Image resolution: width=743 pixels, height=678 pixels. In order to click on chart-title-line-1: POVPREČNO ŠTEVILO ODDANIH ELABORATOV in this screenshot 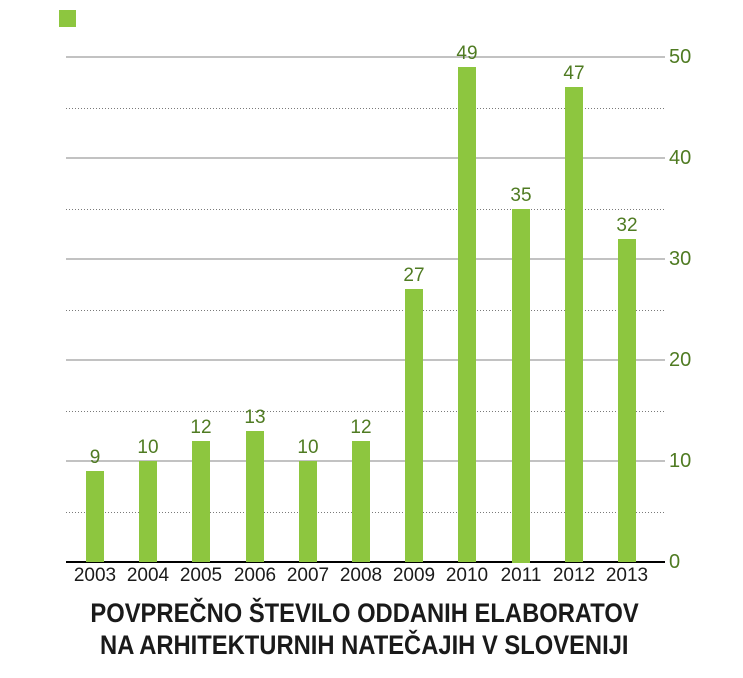, I will do `click(364, 613)`.